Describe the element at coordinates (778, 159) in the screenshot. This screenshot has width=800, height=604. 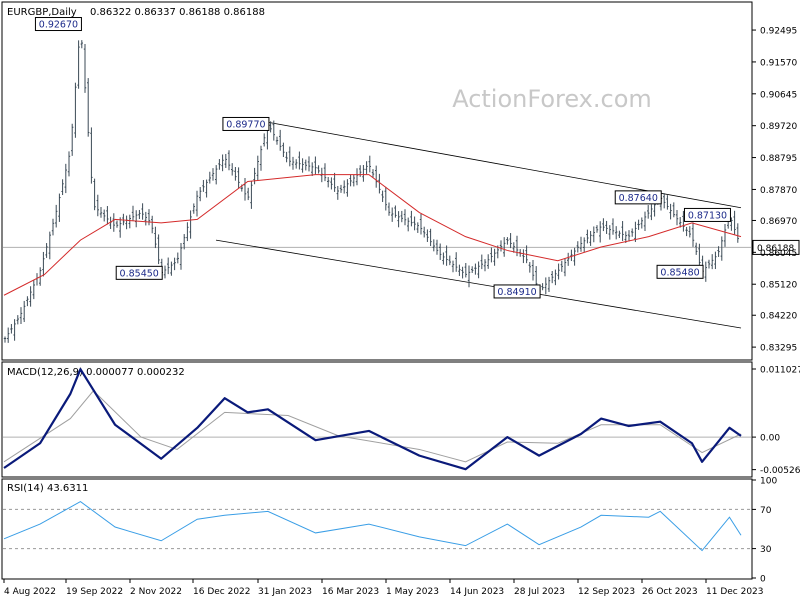
I see `price-y-tick-label: 0.88795` at that location.